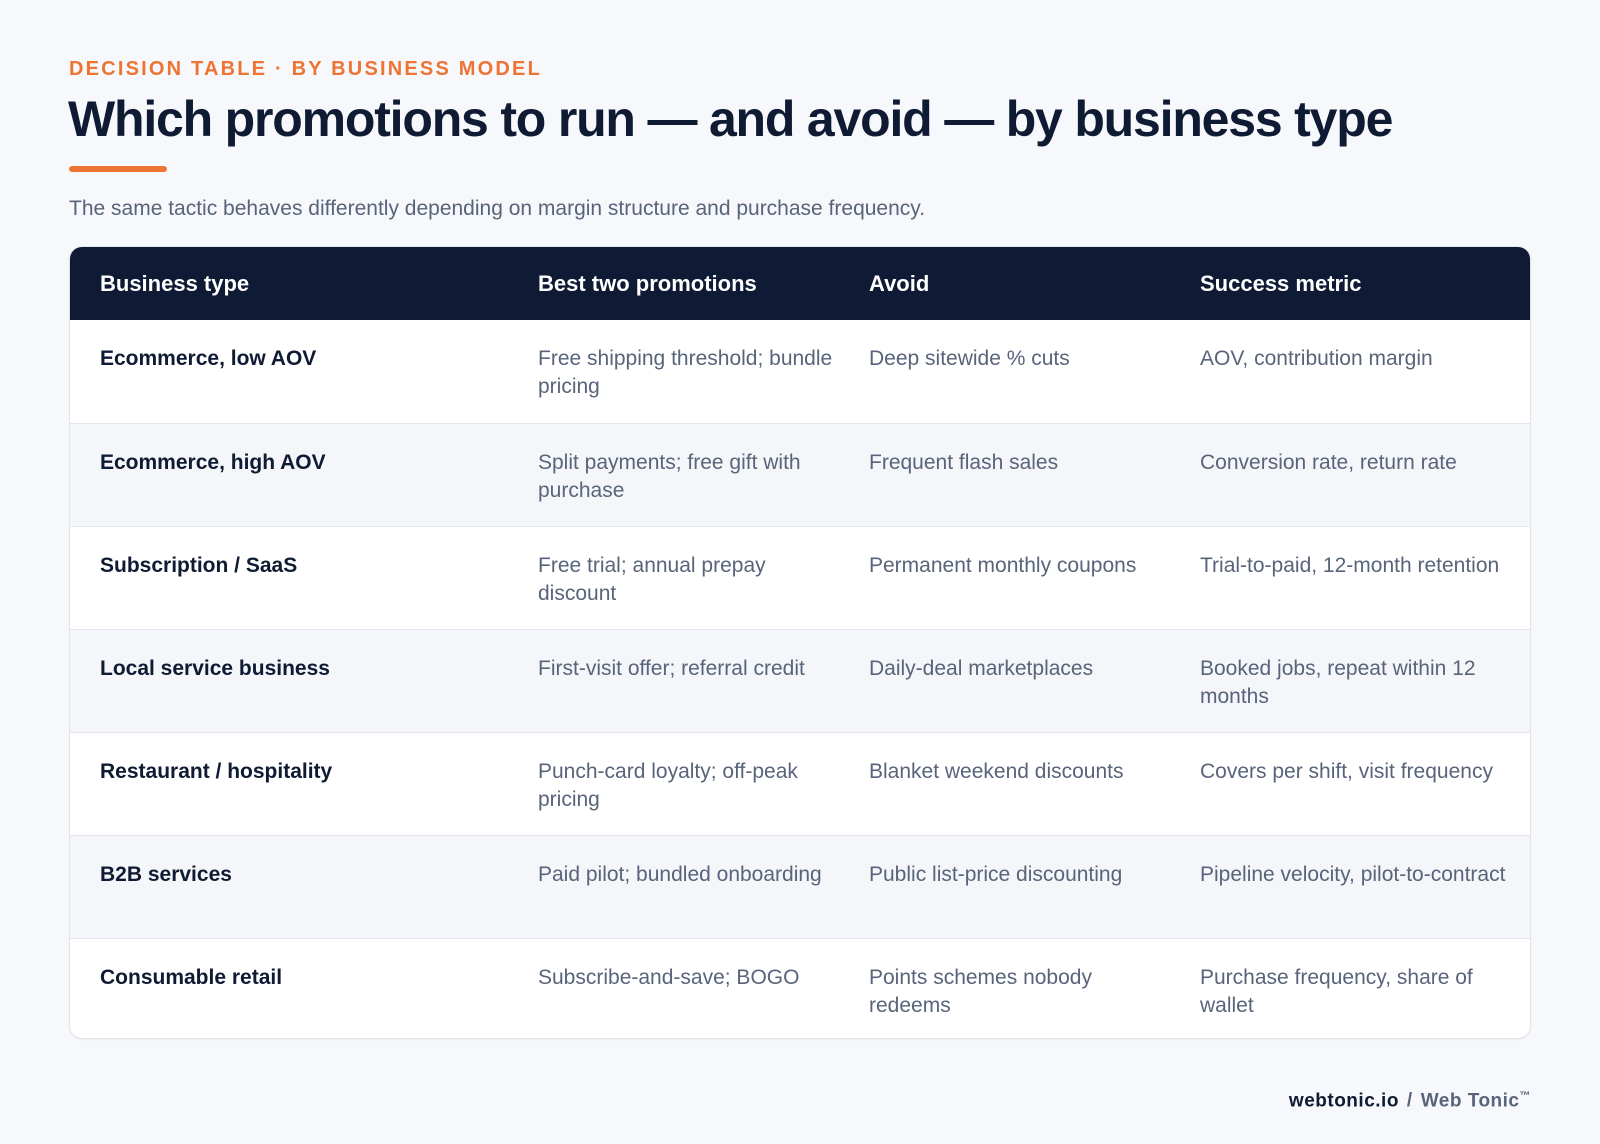  What do you see at coordinates (1350, 565) in the screenshot?
I see `cell-success-metric: Trial-to-paid, 12-month retention` at bounding box center [1350, 565].